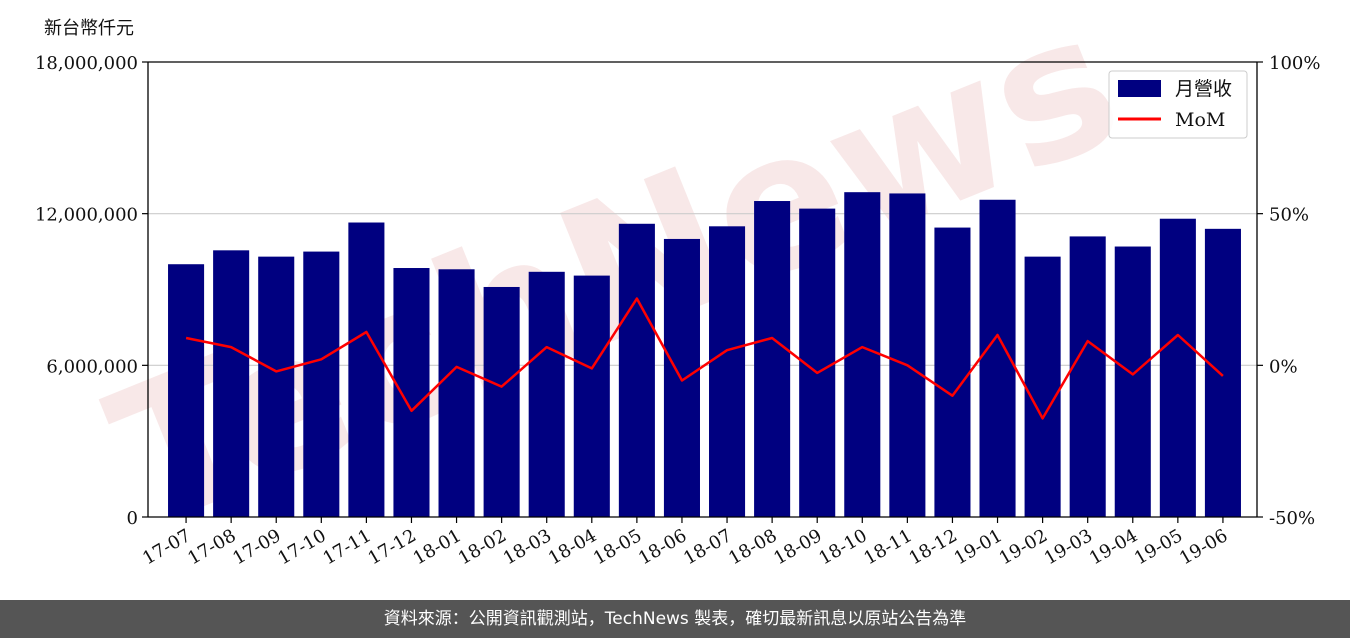 The image size is (1350, 638). Describe the element at coordinates (1294, 63) in the screenshot. I see `right-tick-label: 100%` at that location.